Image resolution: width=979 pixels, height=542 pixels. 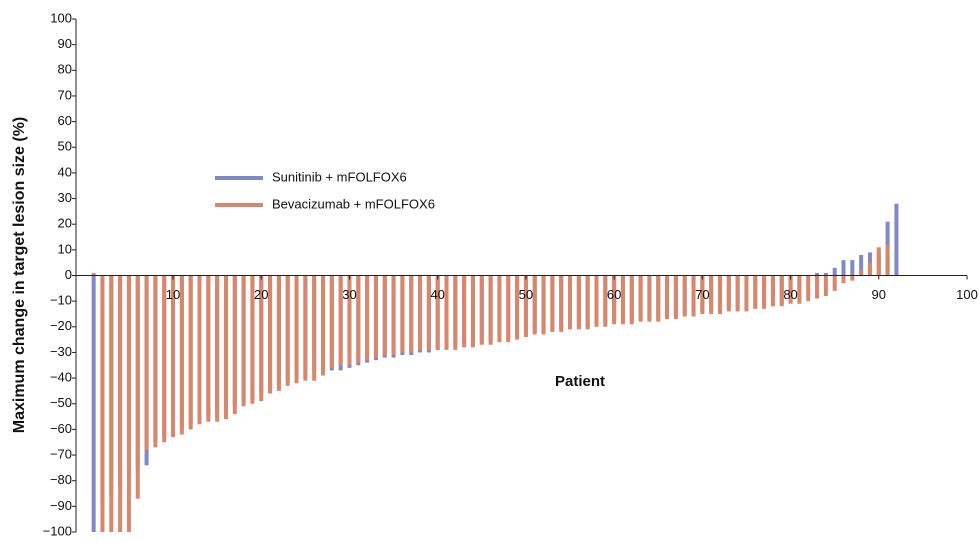 I want to click on x-tick-label: 70, so click(x=702, y=294).